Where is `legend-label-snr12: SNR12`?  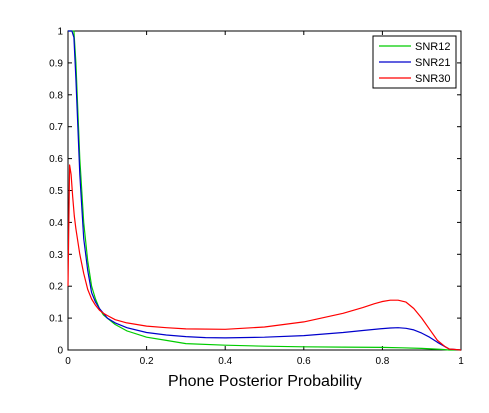
legend-label-snr12: SNR12 is located at coordinates (432, 47).